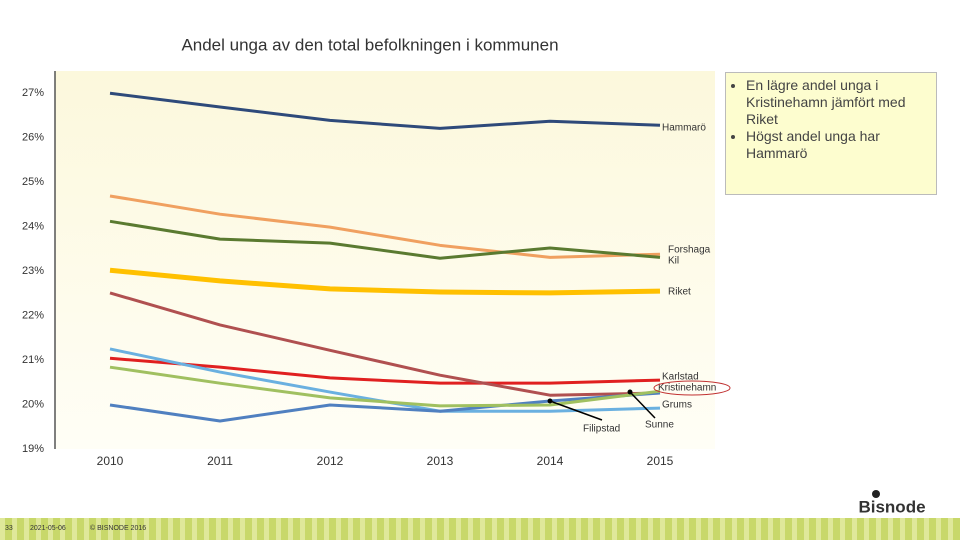 This screenshot has width=960, height=540. I want to click on x-tick-label: 2012, so click(330, 461).